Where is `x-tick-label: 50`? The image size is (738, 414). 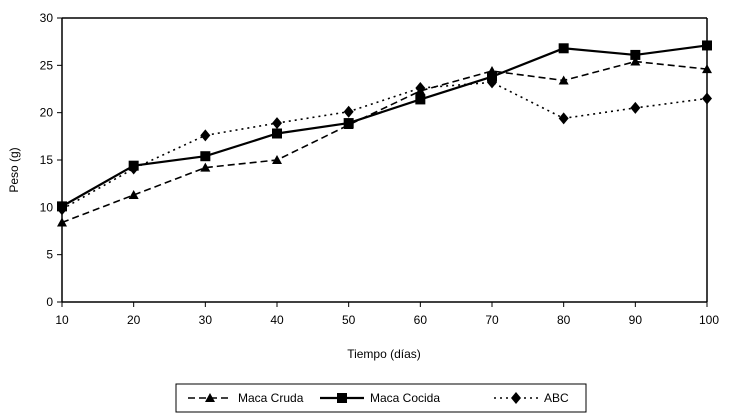 x-tick-label: 50 is located at coordinates (349, 320).